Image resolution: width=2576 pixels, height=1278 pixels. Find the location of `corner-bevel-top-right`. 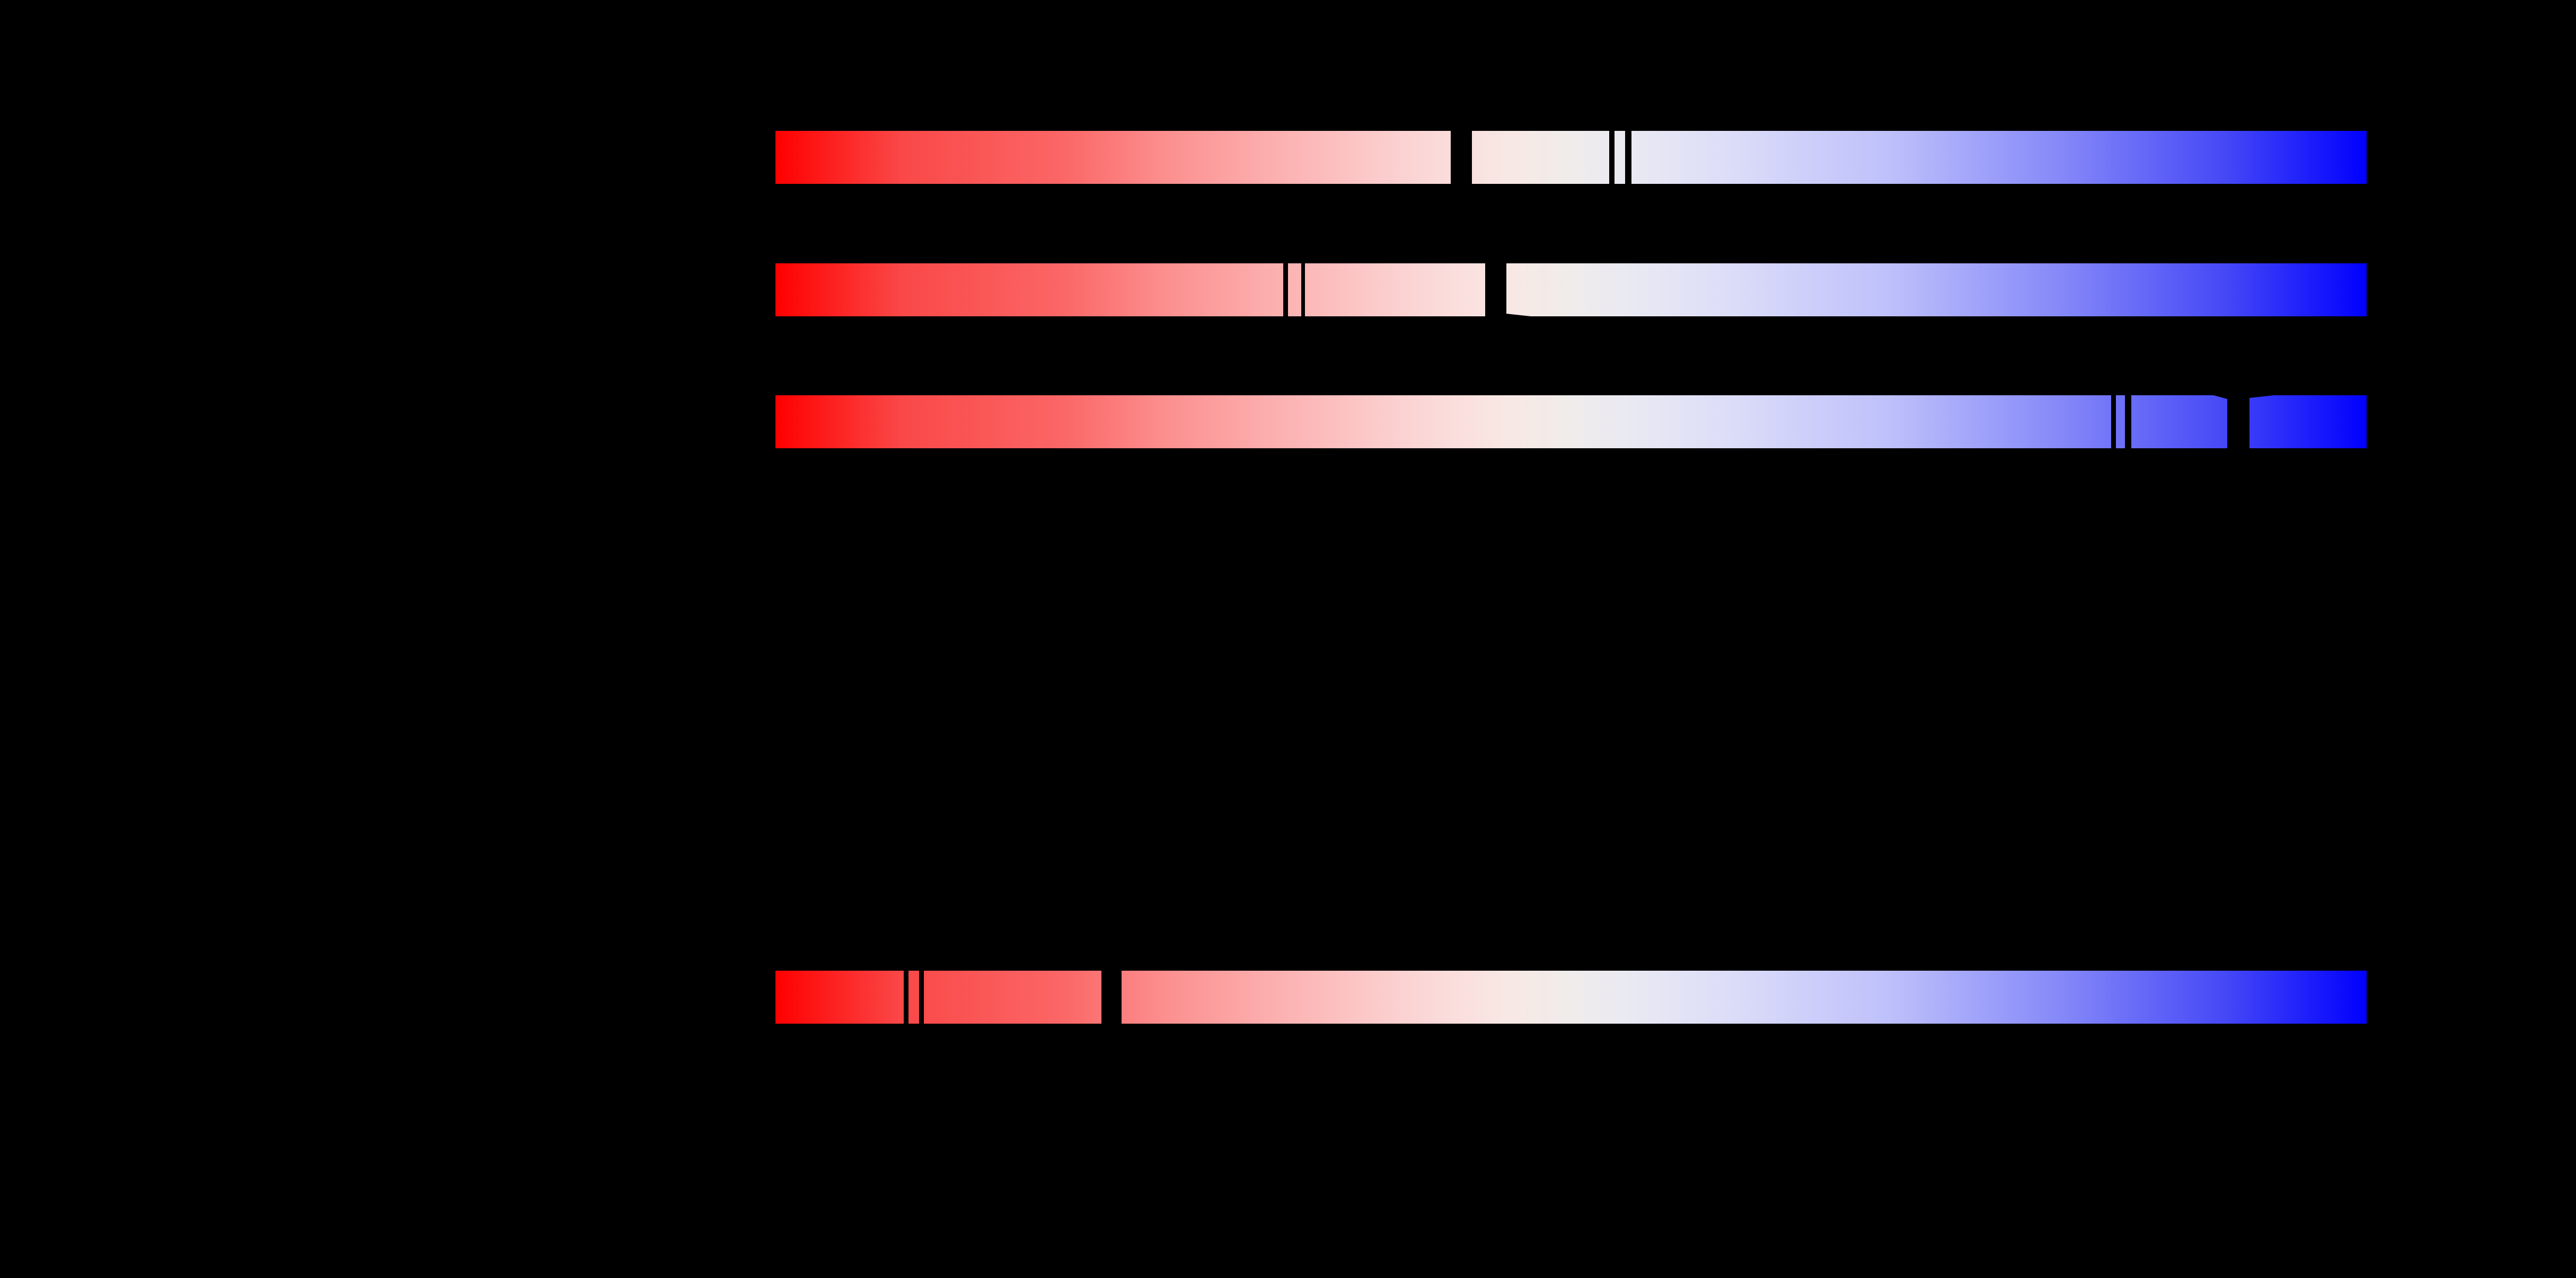

corner-bevel-top-right is located at coordinates (2220, 397).